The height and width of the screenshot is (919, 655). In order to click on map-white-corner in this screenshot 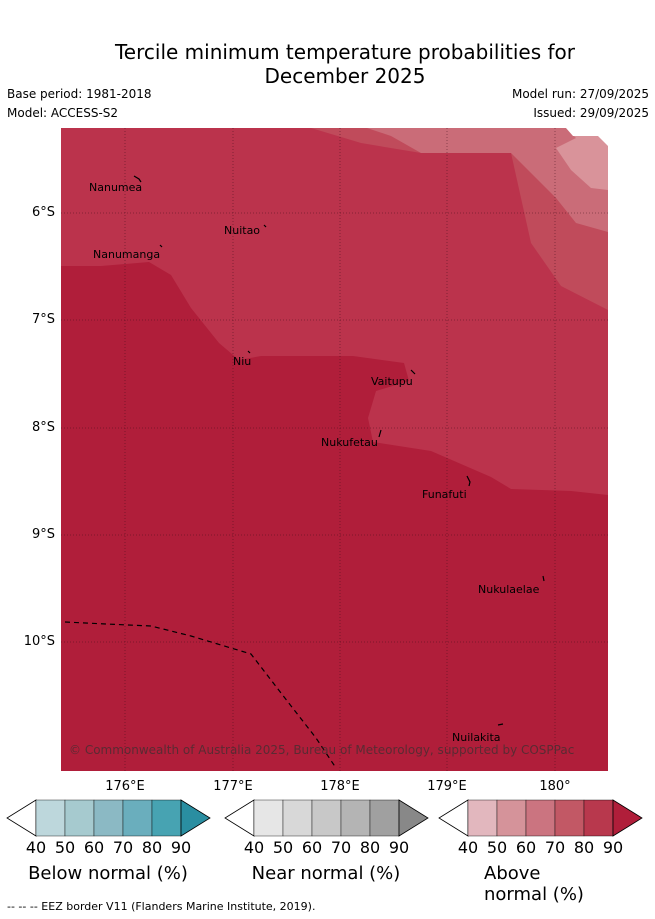, I will do `click(587, 137)`.